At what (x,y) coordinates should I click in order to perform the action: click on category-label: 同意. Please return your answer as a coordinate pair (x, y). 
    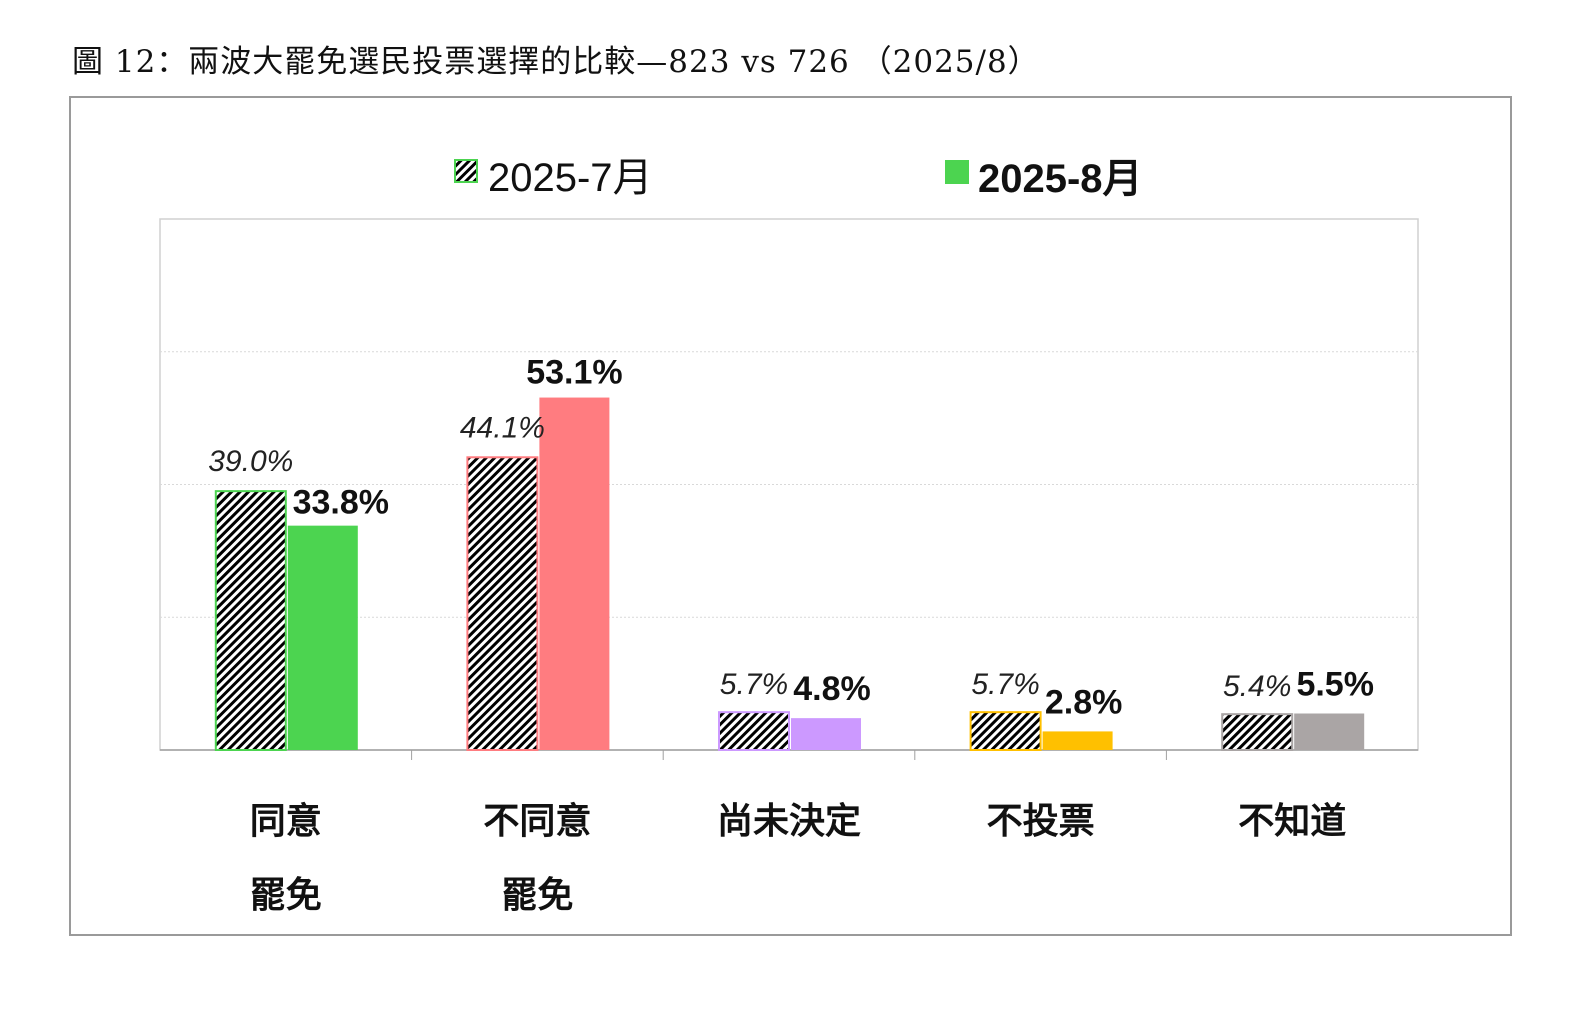
    Looking at the image, I should click on (286, 821).